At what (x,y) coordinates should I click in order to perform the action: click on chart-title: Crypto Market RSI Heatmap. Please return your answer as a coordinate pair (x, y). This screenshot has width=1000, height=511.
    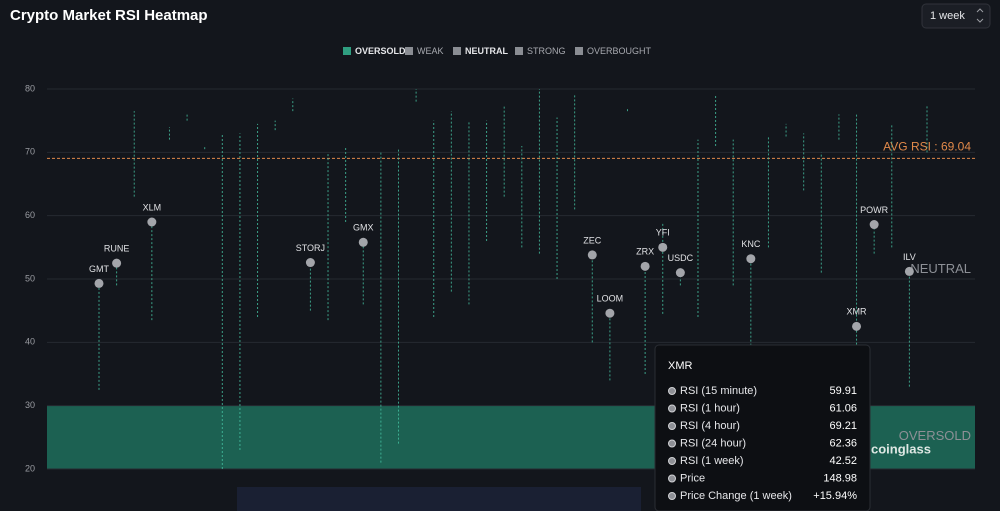
    Looking at the image, I should click on (109, 15).